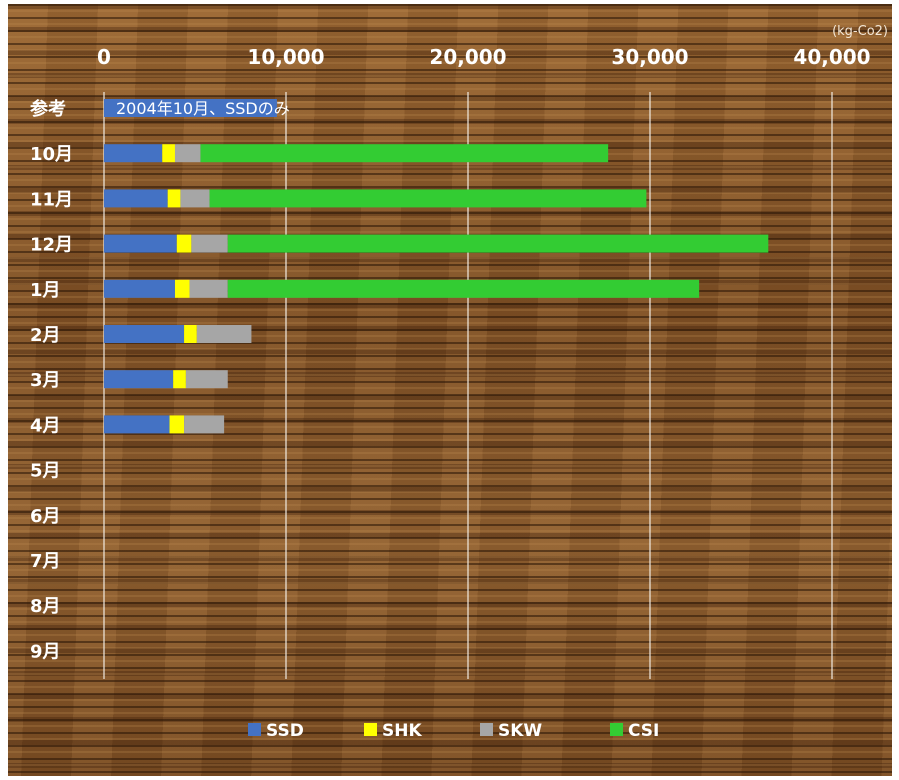 This screenshot has width=899, height=780. I want to click on legend-label: CSI, so click(643, 731).